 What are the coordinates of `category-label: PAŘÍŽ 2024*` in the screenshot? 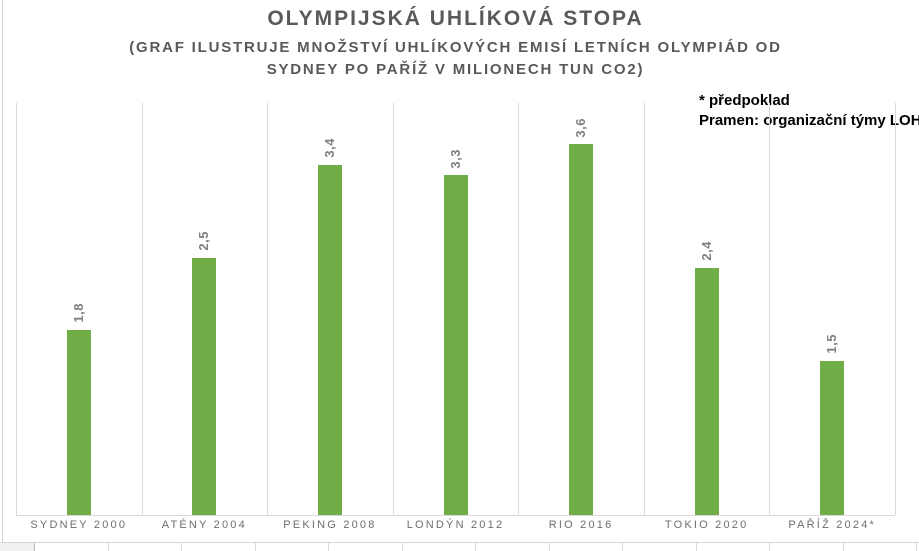 It's located at (832, 525).